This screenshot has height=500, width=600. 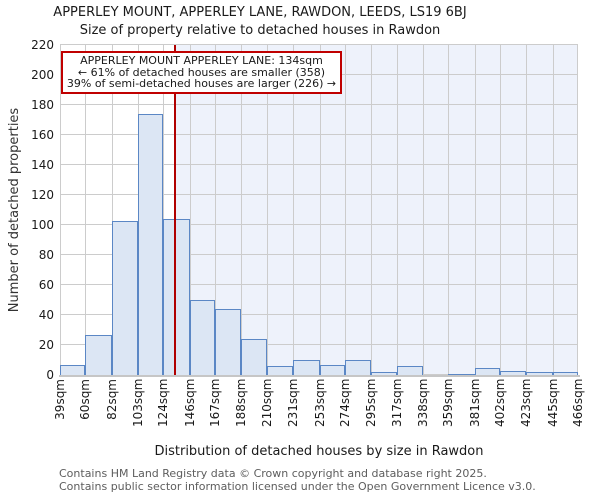 I want to click on x-tick-label: 124sqm, so click(x=163, y=402).